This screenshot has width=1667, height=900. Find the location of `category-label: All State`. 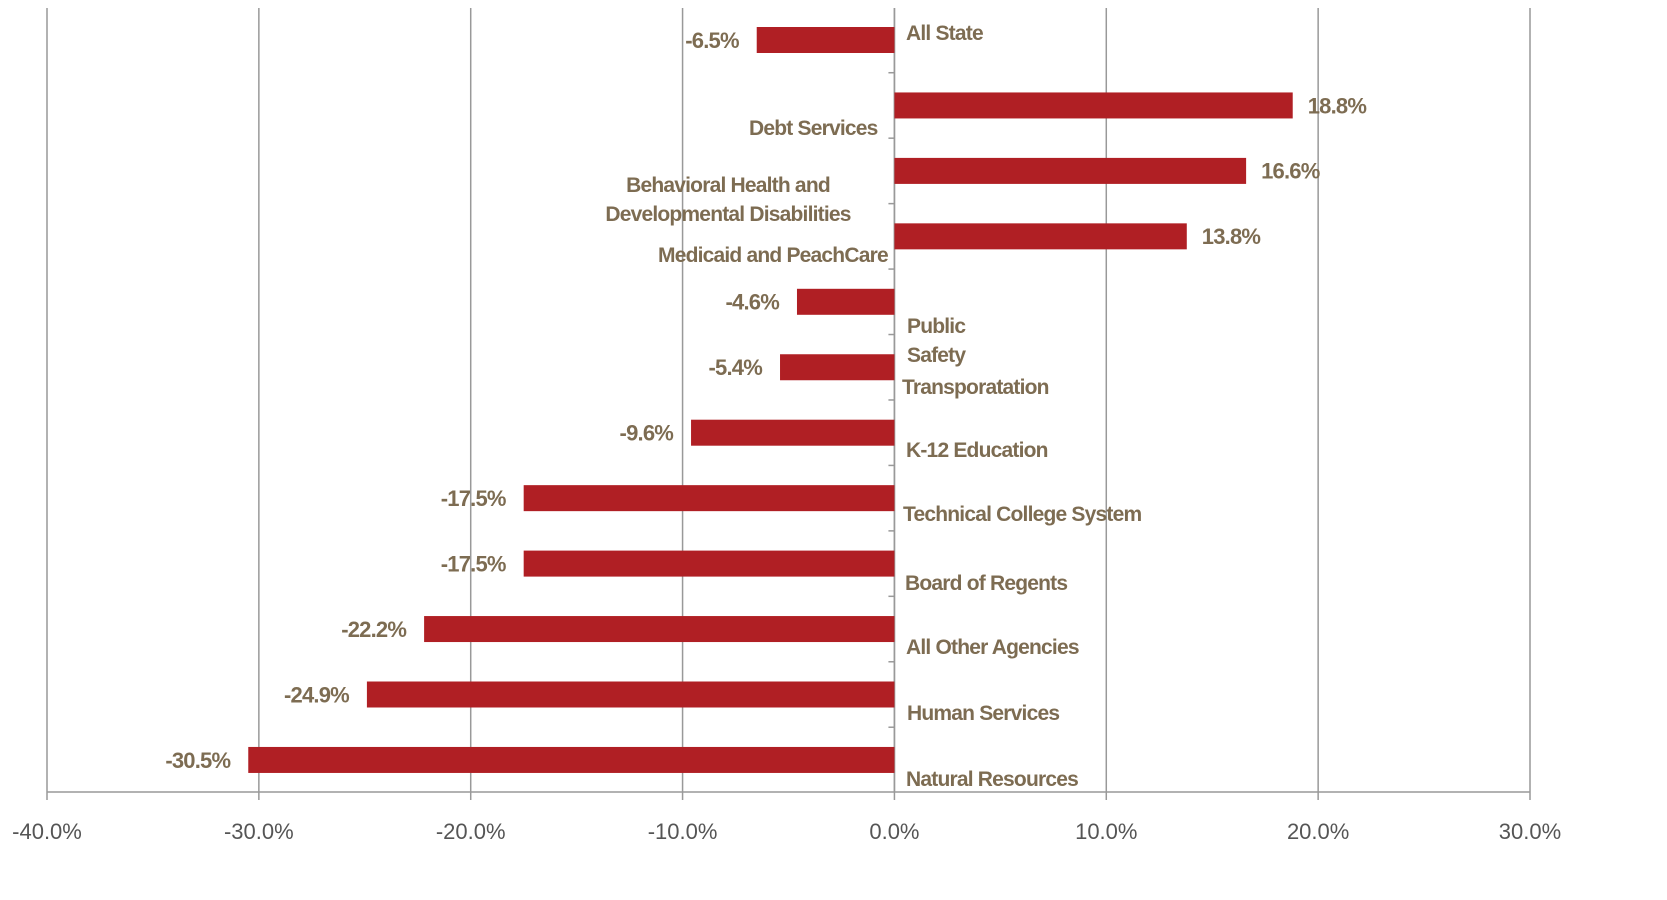

category-label: All State is located at coordinates (945, 33).